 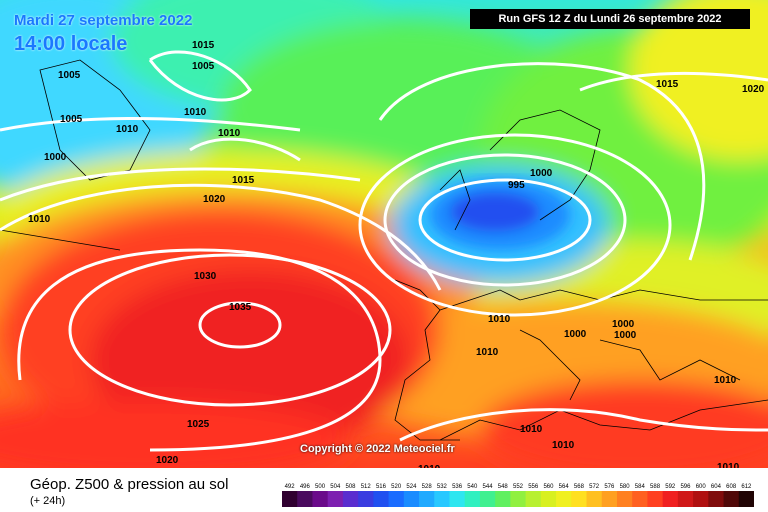 What do you see at coordinates (716, 487) in the screenshot?
I see `legend-tick-label: 604` at bounding box center [716, 487].